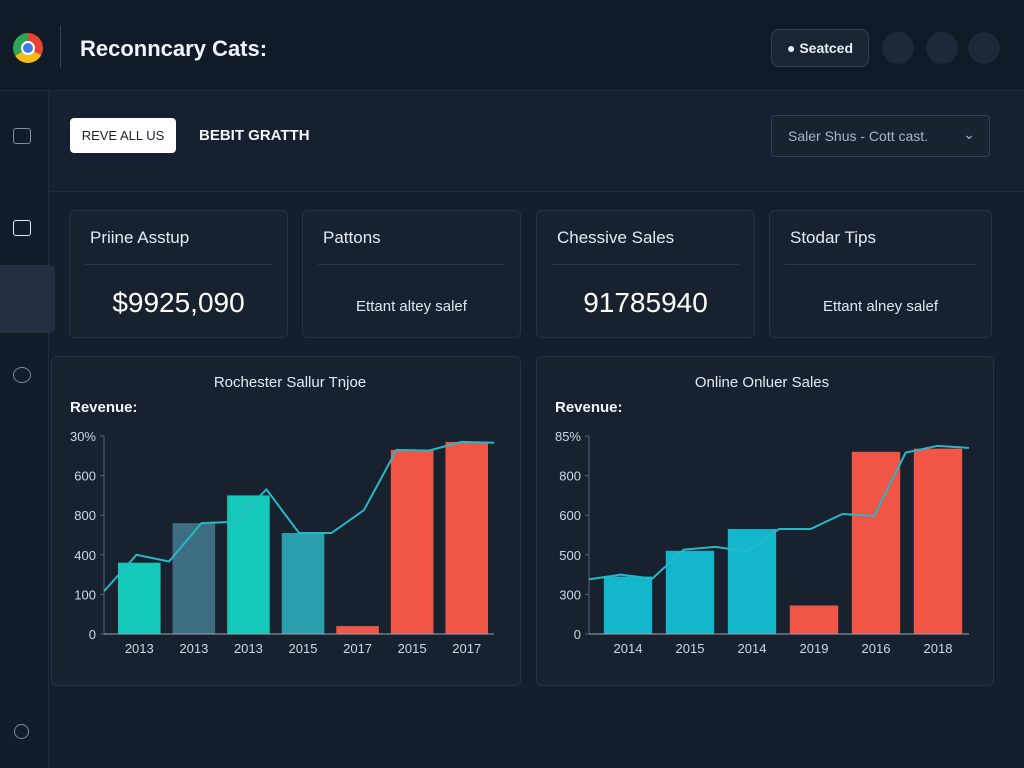 This screenshot has width=1024, height=768. I want to click on kpi-card: Priine Asstup $9925,090, so click(178, 274).